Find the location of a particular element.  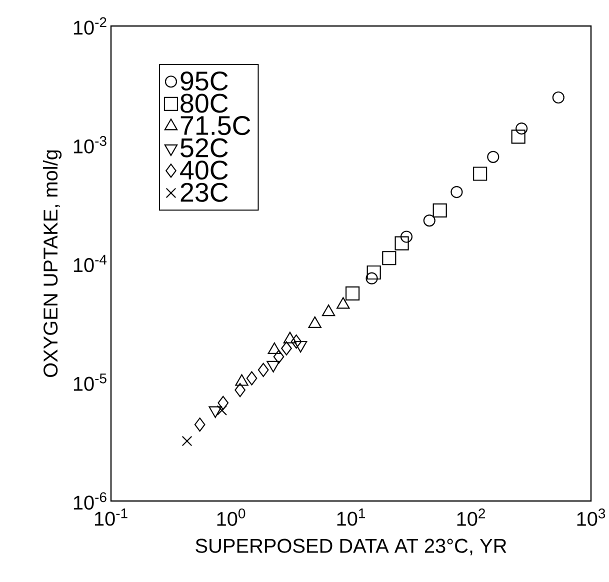

y-tick-label: 10$^{-6}$ is located at coordinates (90, 501).